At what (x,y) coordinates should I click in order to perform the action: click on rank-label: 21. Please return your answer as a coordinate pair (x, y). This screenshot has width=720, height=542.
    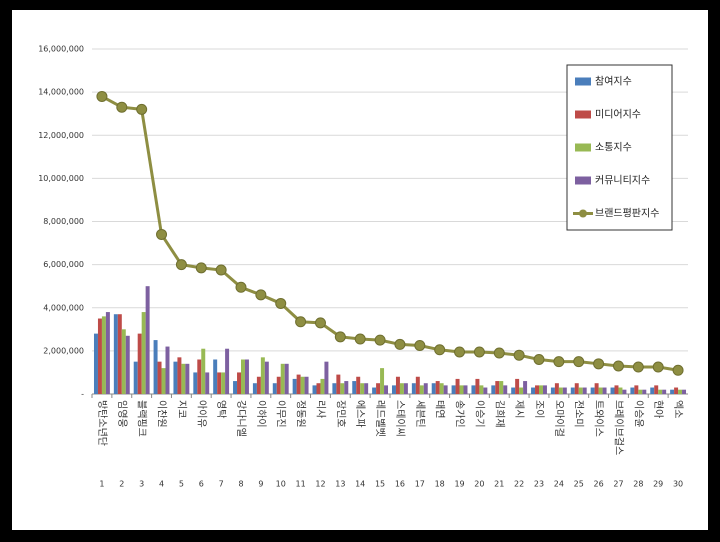
    Looking at the image, I should click on (499, 484).